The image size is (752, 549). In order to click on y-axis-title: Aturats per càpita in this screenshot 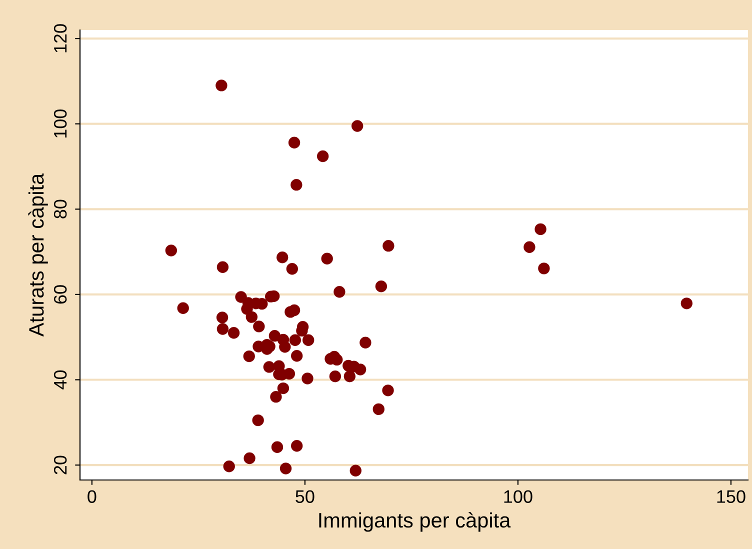, I will do `click(38, 255)`.